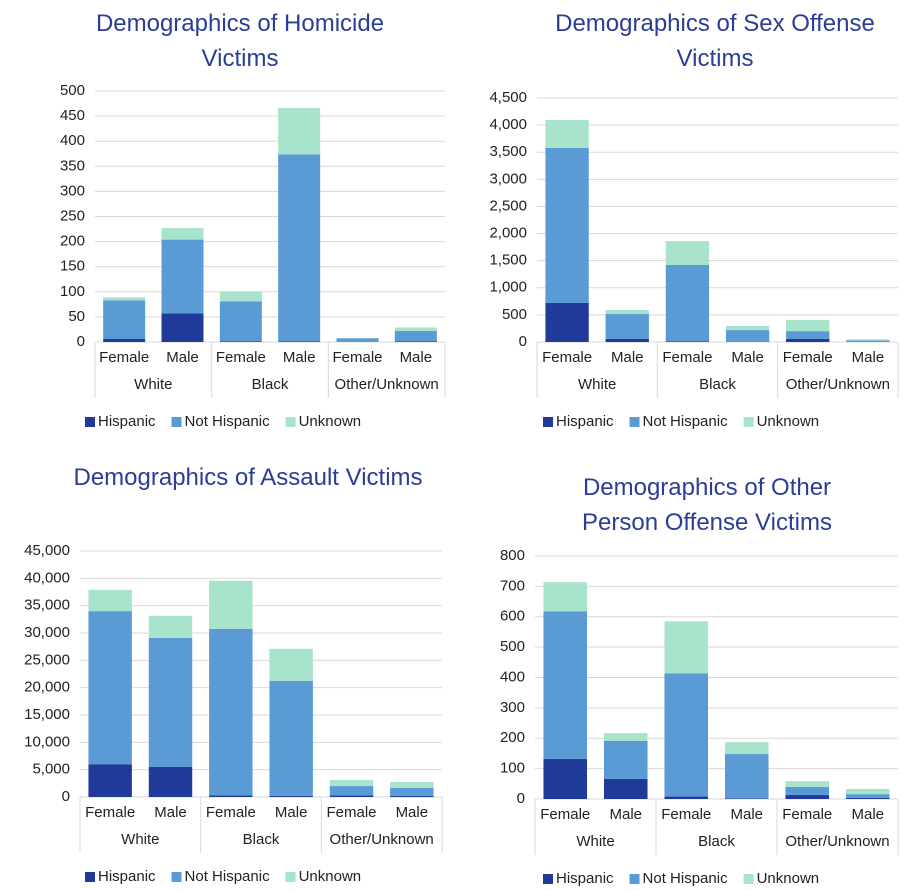 The image size is (903, 890). What do you see at coordinates (51, 769) in the screenshot?
I see `y-tick-label: 5,000` at bounding box center [51, 769].